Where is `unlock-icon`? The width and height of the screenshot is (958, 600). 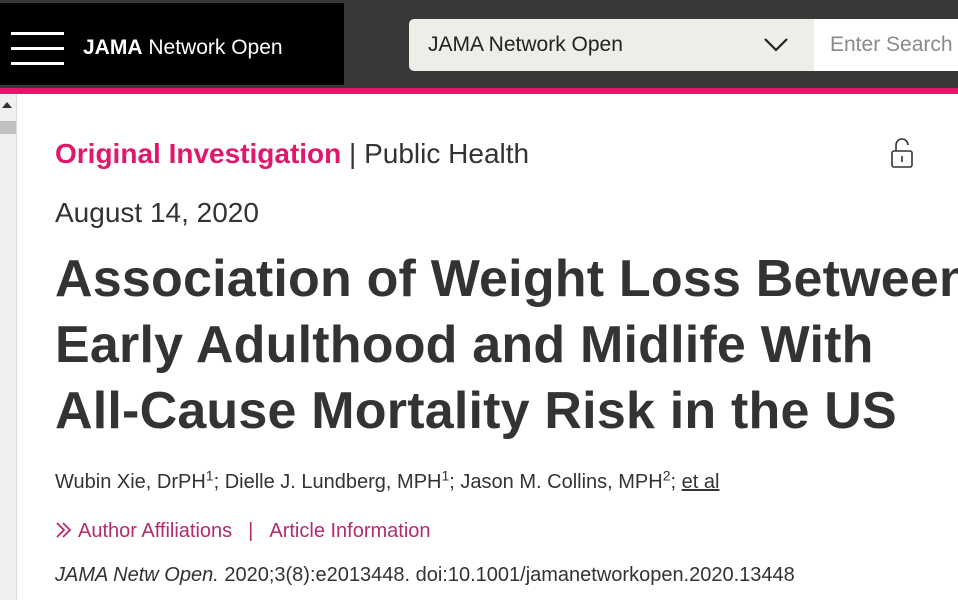
unlock-icon is located at coordinates (902, 153).